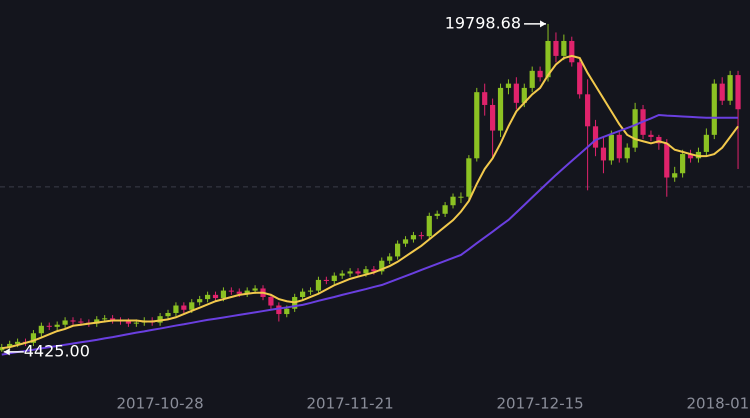 The height and width of the screenshot is (418, 750). Describe the element at coordinates (718, 404) in the screenshot. I see `x-tick-label: 2018-01-08` at that location.